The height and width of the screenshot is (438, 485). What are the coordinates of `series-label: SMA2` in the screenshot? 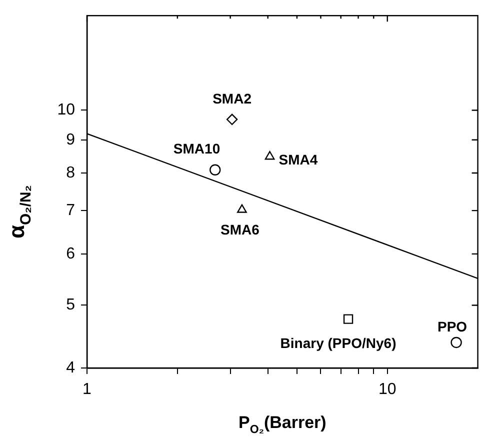 It's located at (232, 98).